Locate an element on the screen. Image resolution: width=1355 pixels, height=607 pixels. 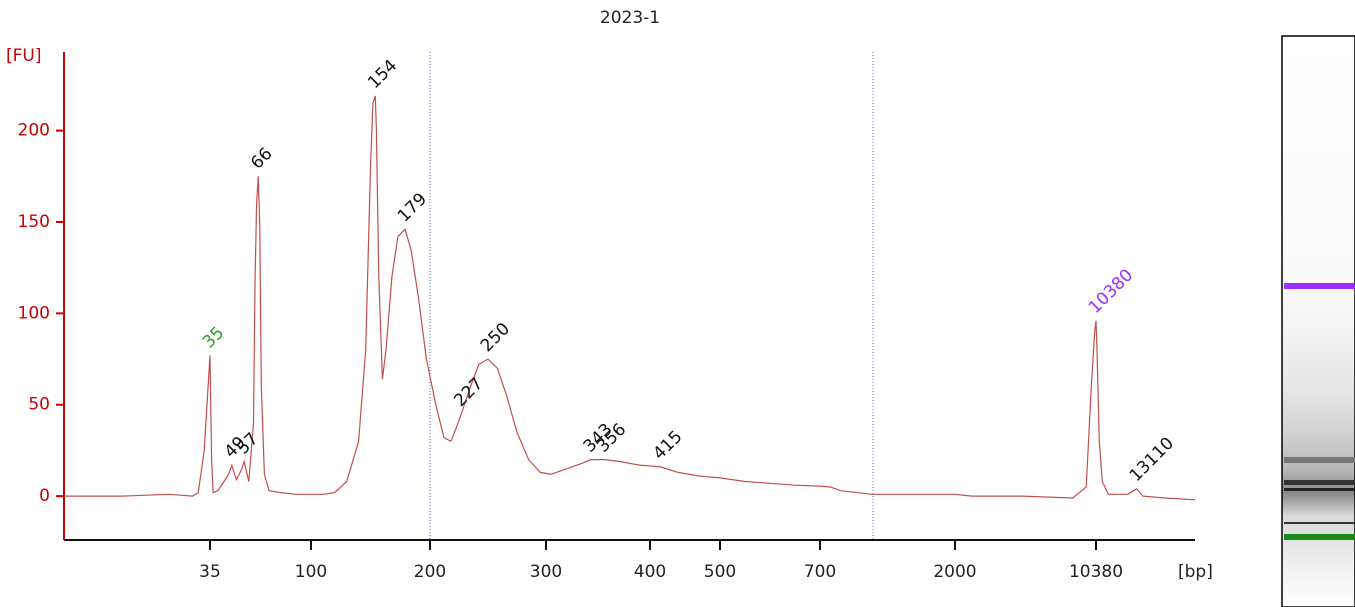
x-axis-label: [bp] is located at coordinates (1195, 572).